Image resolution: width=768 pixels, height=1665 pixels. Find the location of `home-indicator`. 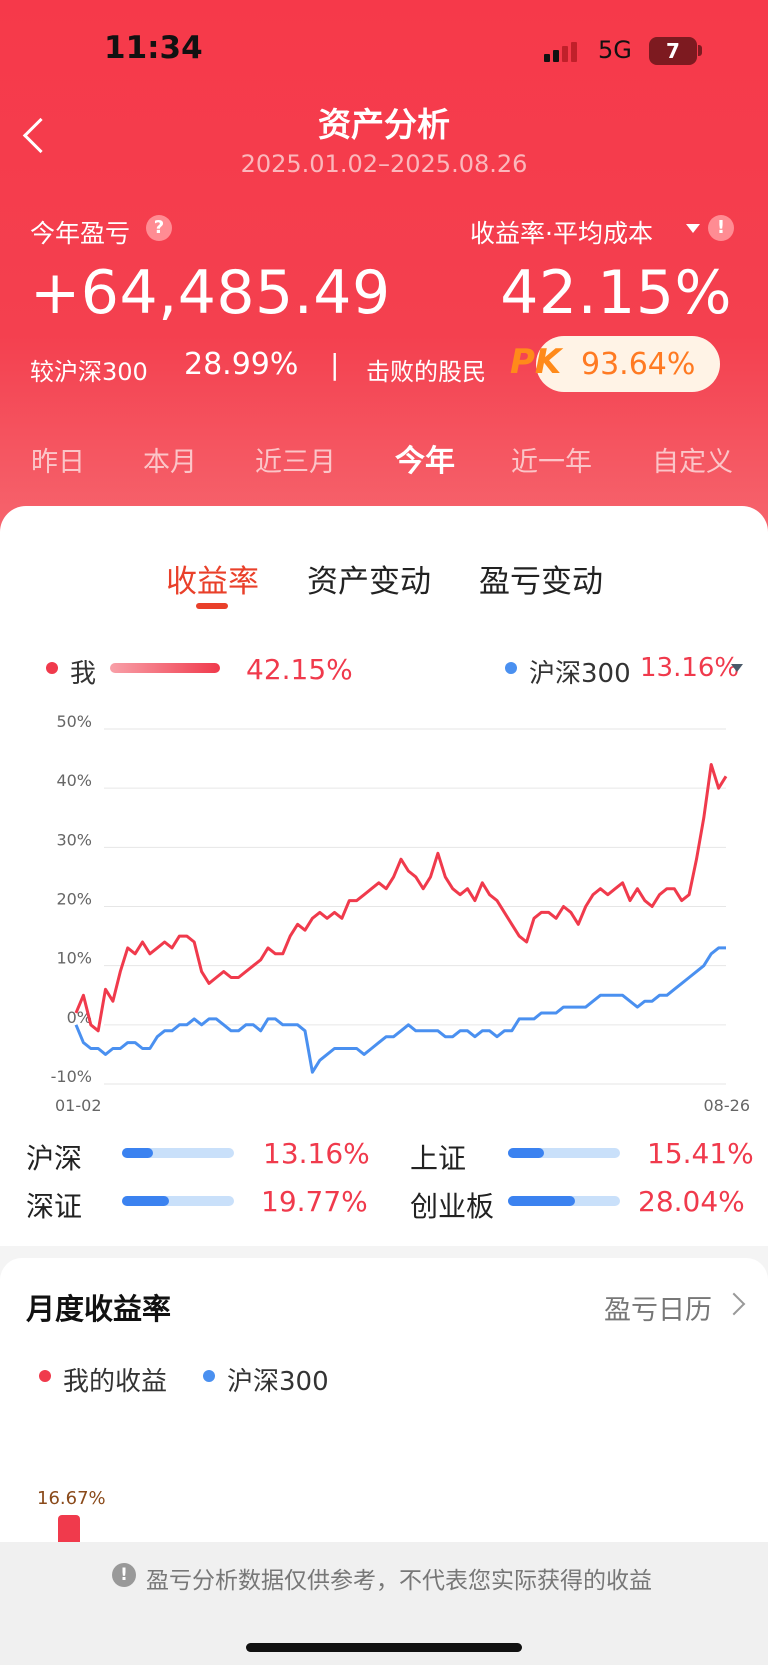

home-indicator is located at coordinates (384, 1647).